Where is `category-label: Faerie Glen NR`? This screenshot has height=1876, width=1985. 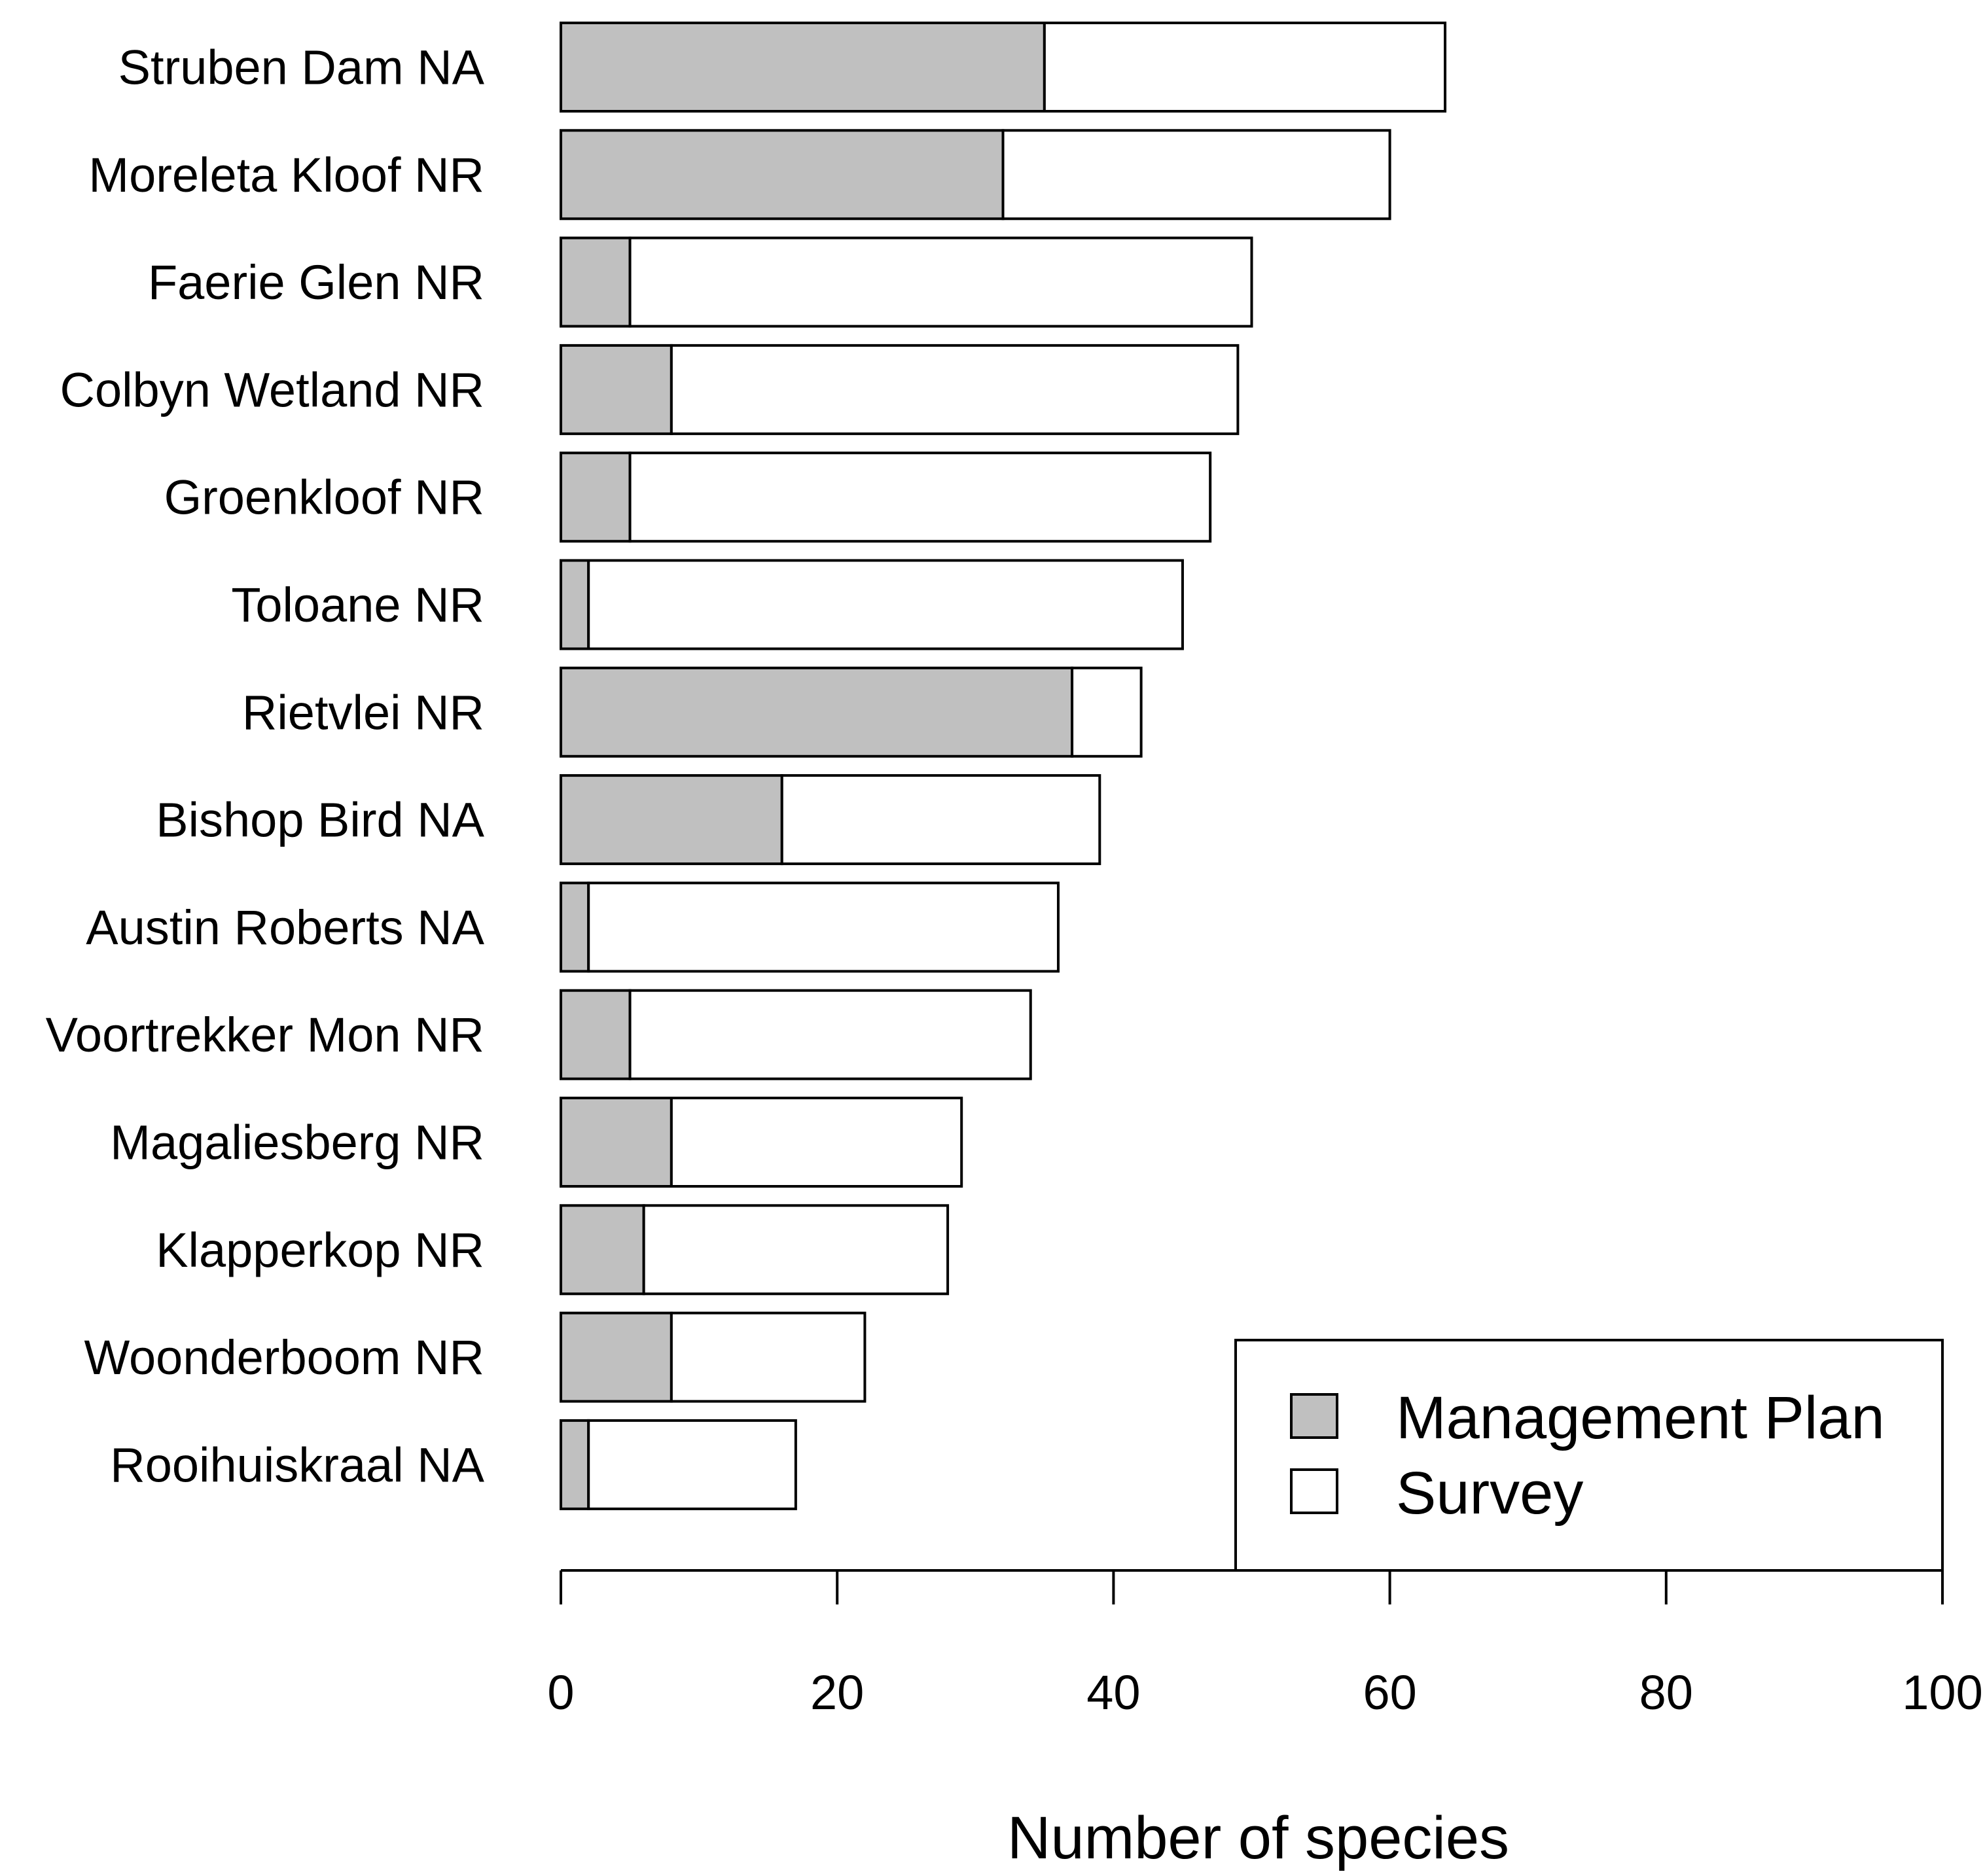
category-label: Faerie Glen NR is located at coordinates (316, 282).